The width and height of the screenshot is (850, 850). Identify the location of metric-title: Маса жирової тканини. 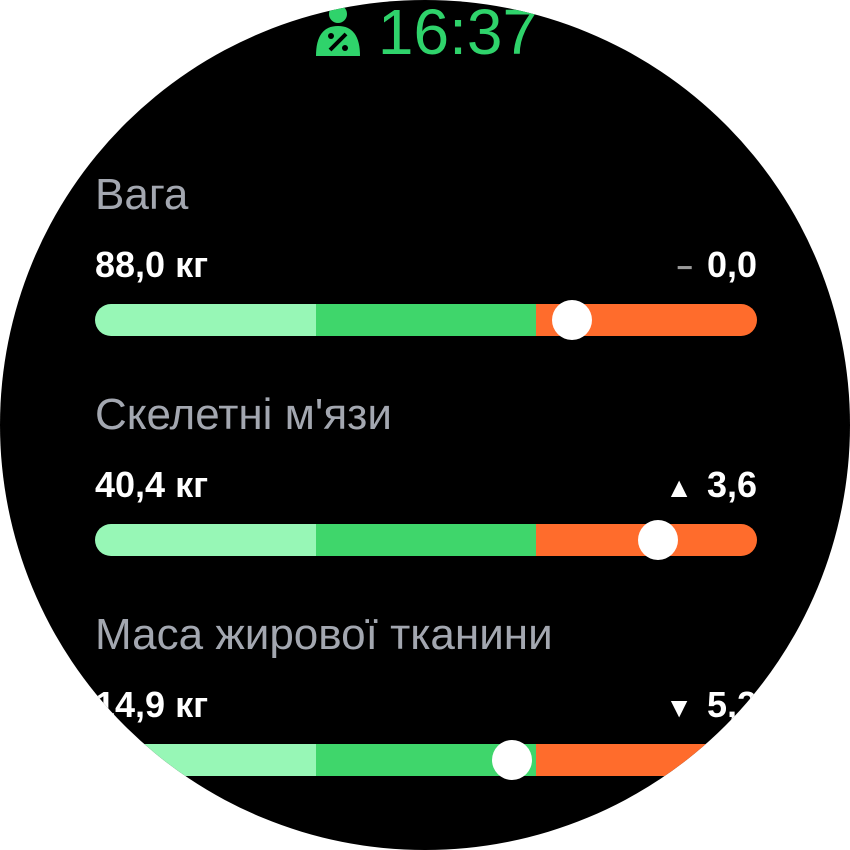
(324, 634).